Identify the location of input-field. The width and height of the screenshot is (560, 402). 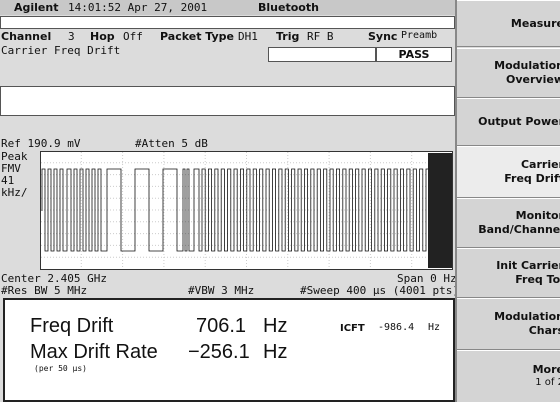
(322, 54).